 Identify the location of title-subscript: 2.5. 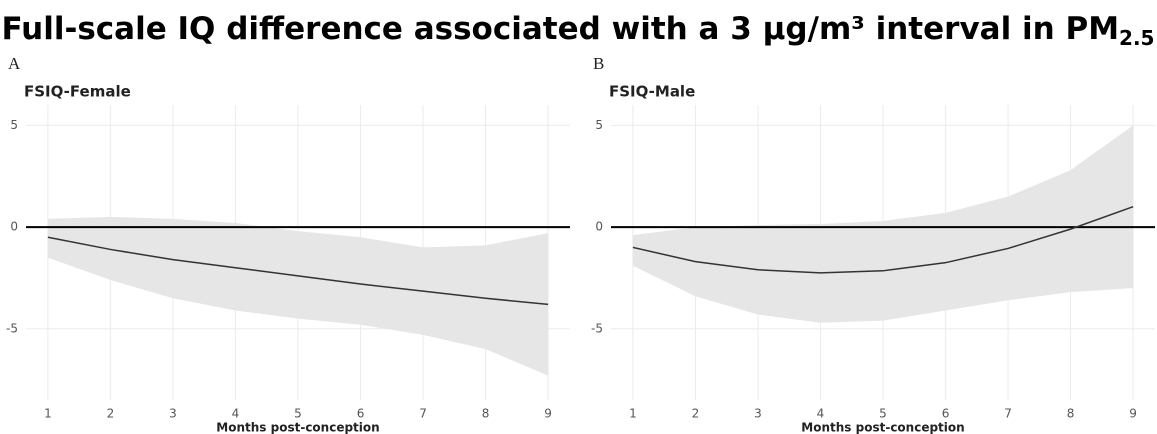
(1136, 38).